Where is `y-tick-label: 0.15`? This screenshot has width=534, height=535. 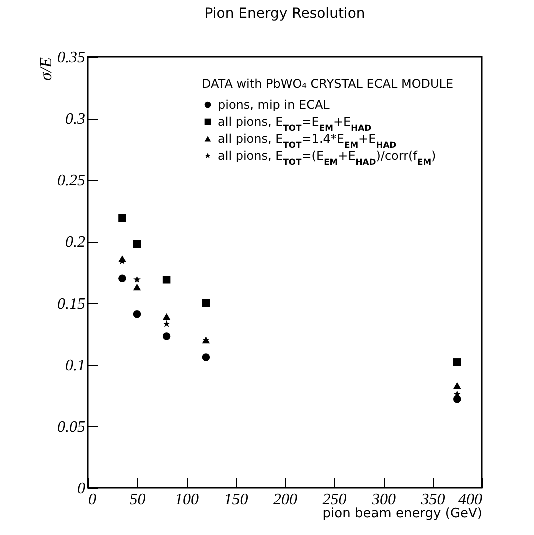
y-tick-label: 0.15 is located at coordinates (72, 304).